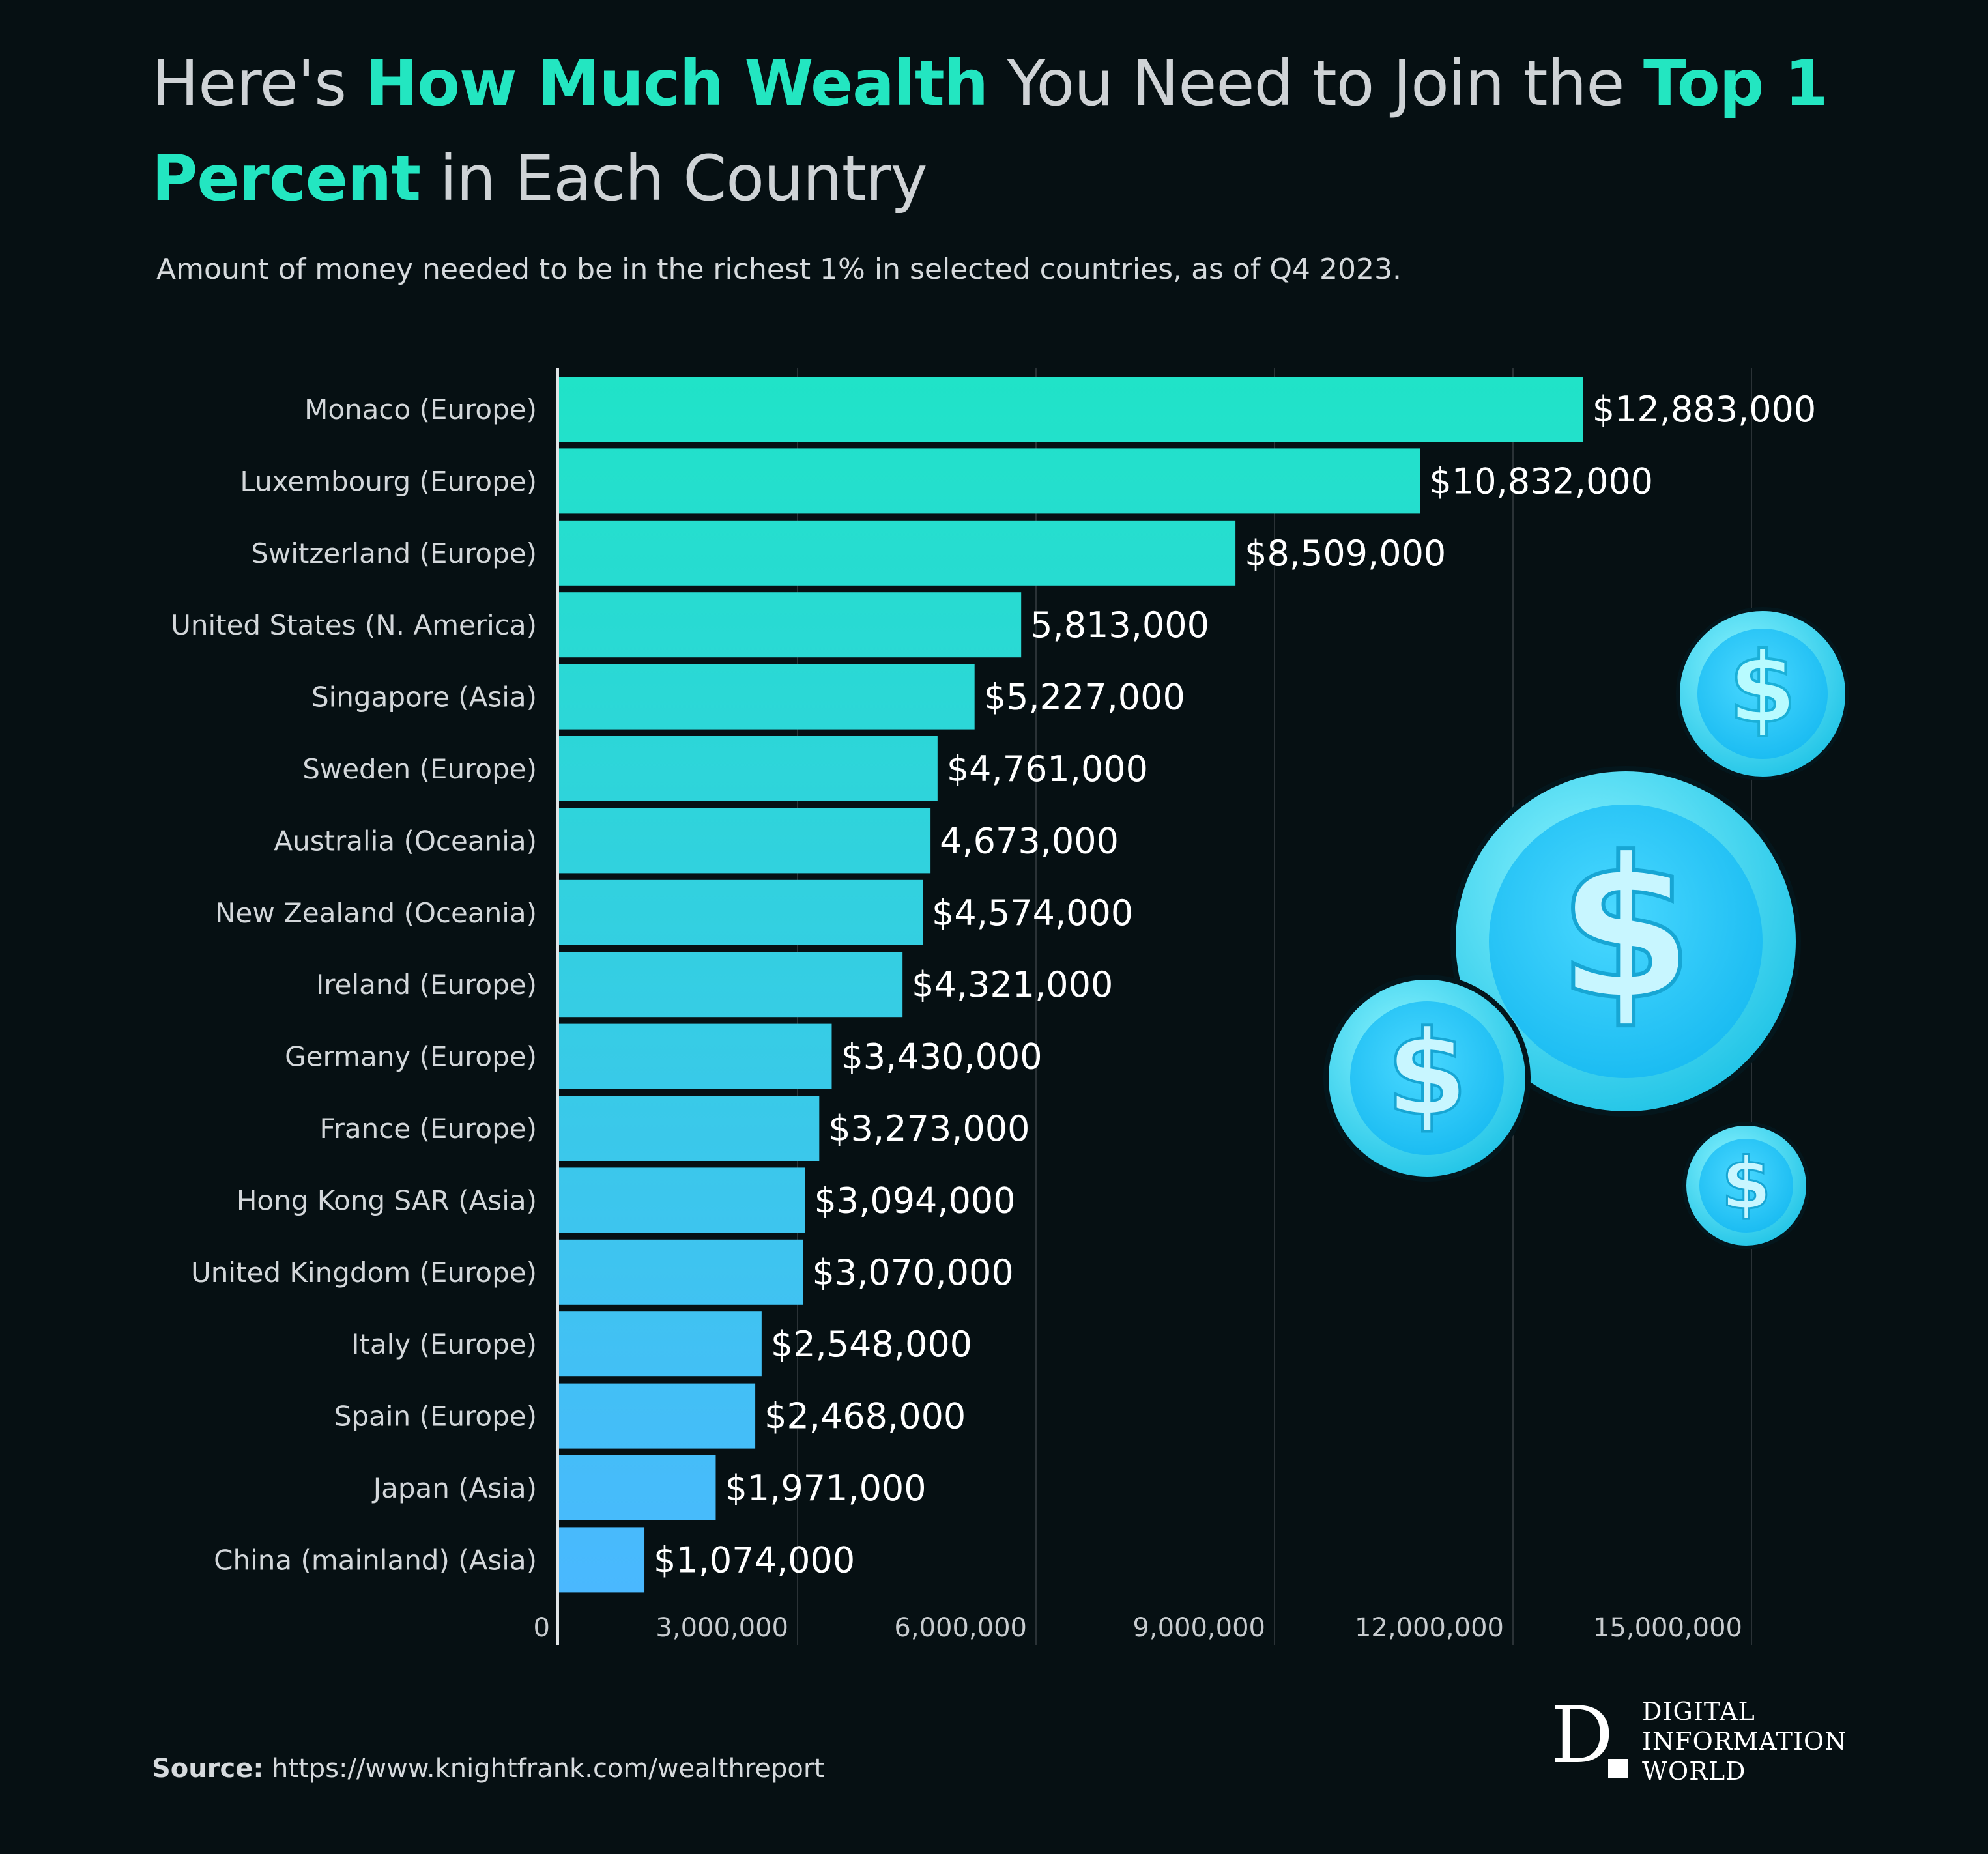  I want to click on category-label: Switzerland (Europe), so click(394, 553).